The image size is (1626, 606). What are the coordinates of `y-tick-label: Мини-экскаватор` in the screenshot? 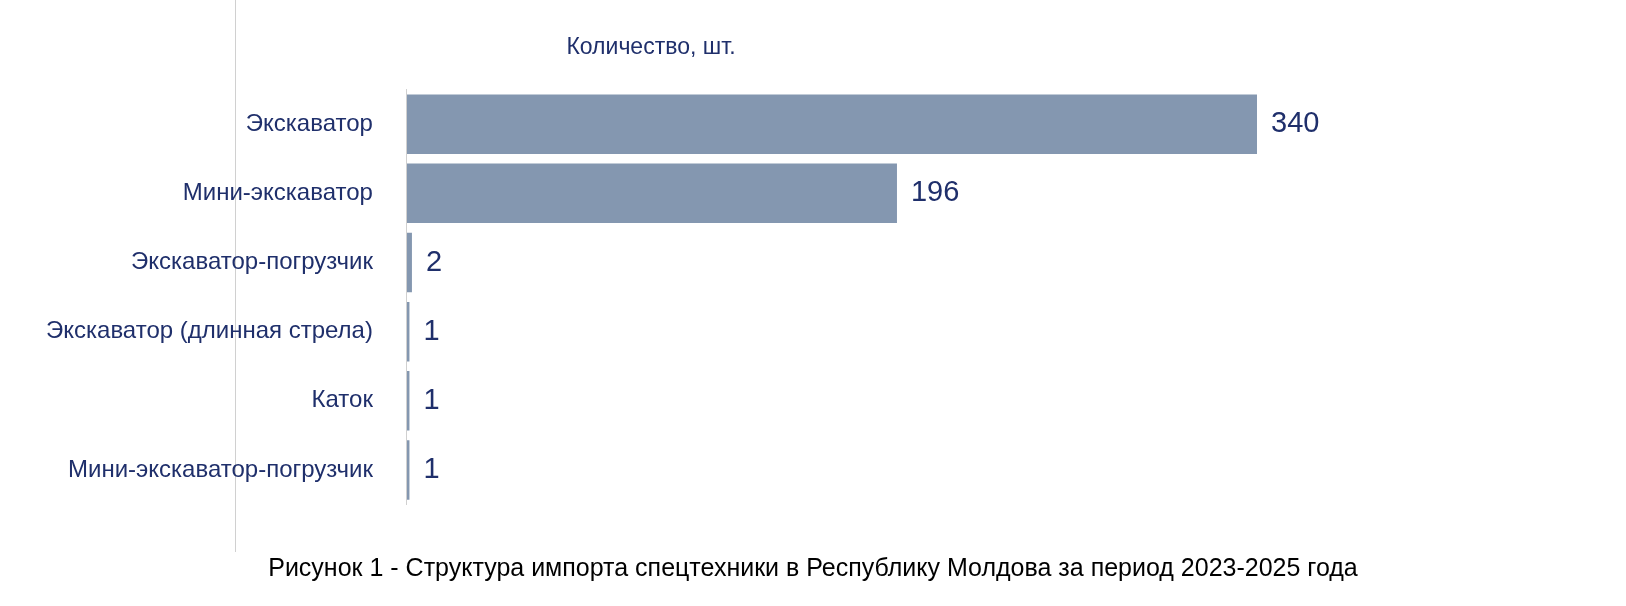 It's located at (277, 191).